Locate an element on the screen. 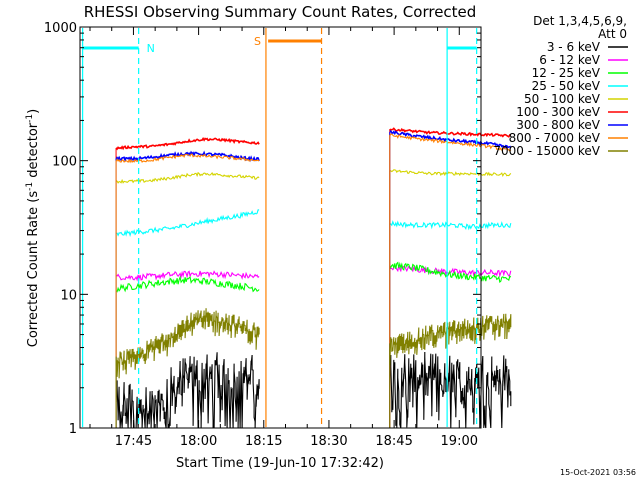 This screenshot has width=640, height=480. x-tick-label: 18:30 is located at coordinates (328, 441).